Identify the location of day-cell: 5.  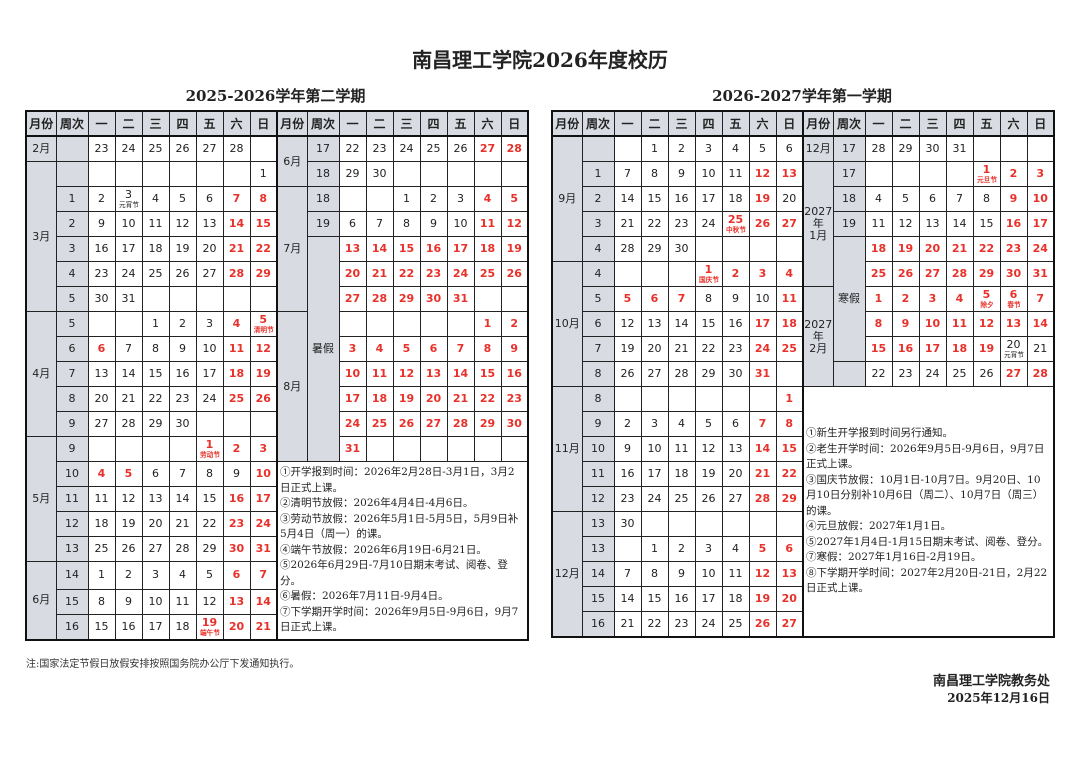
(708, 424).